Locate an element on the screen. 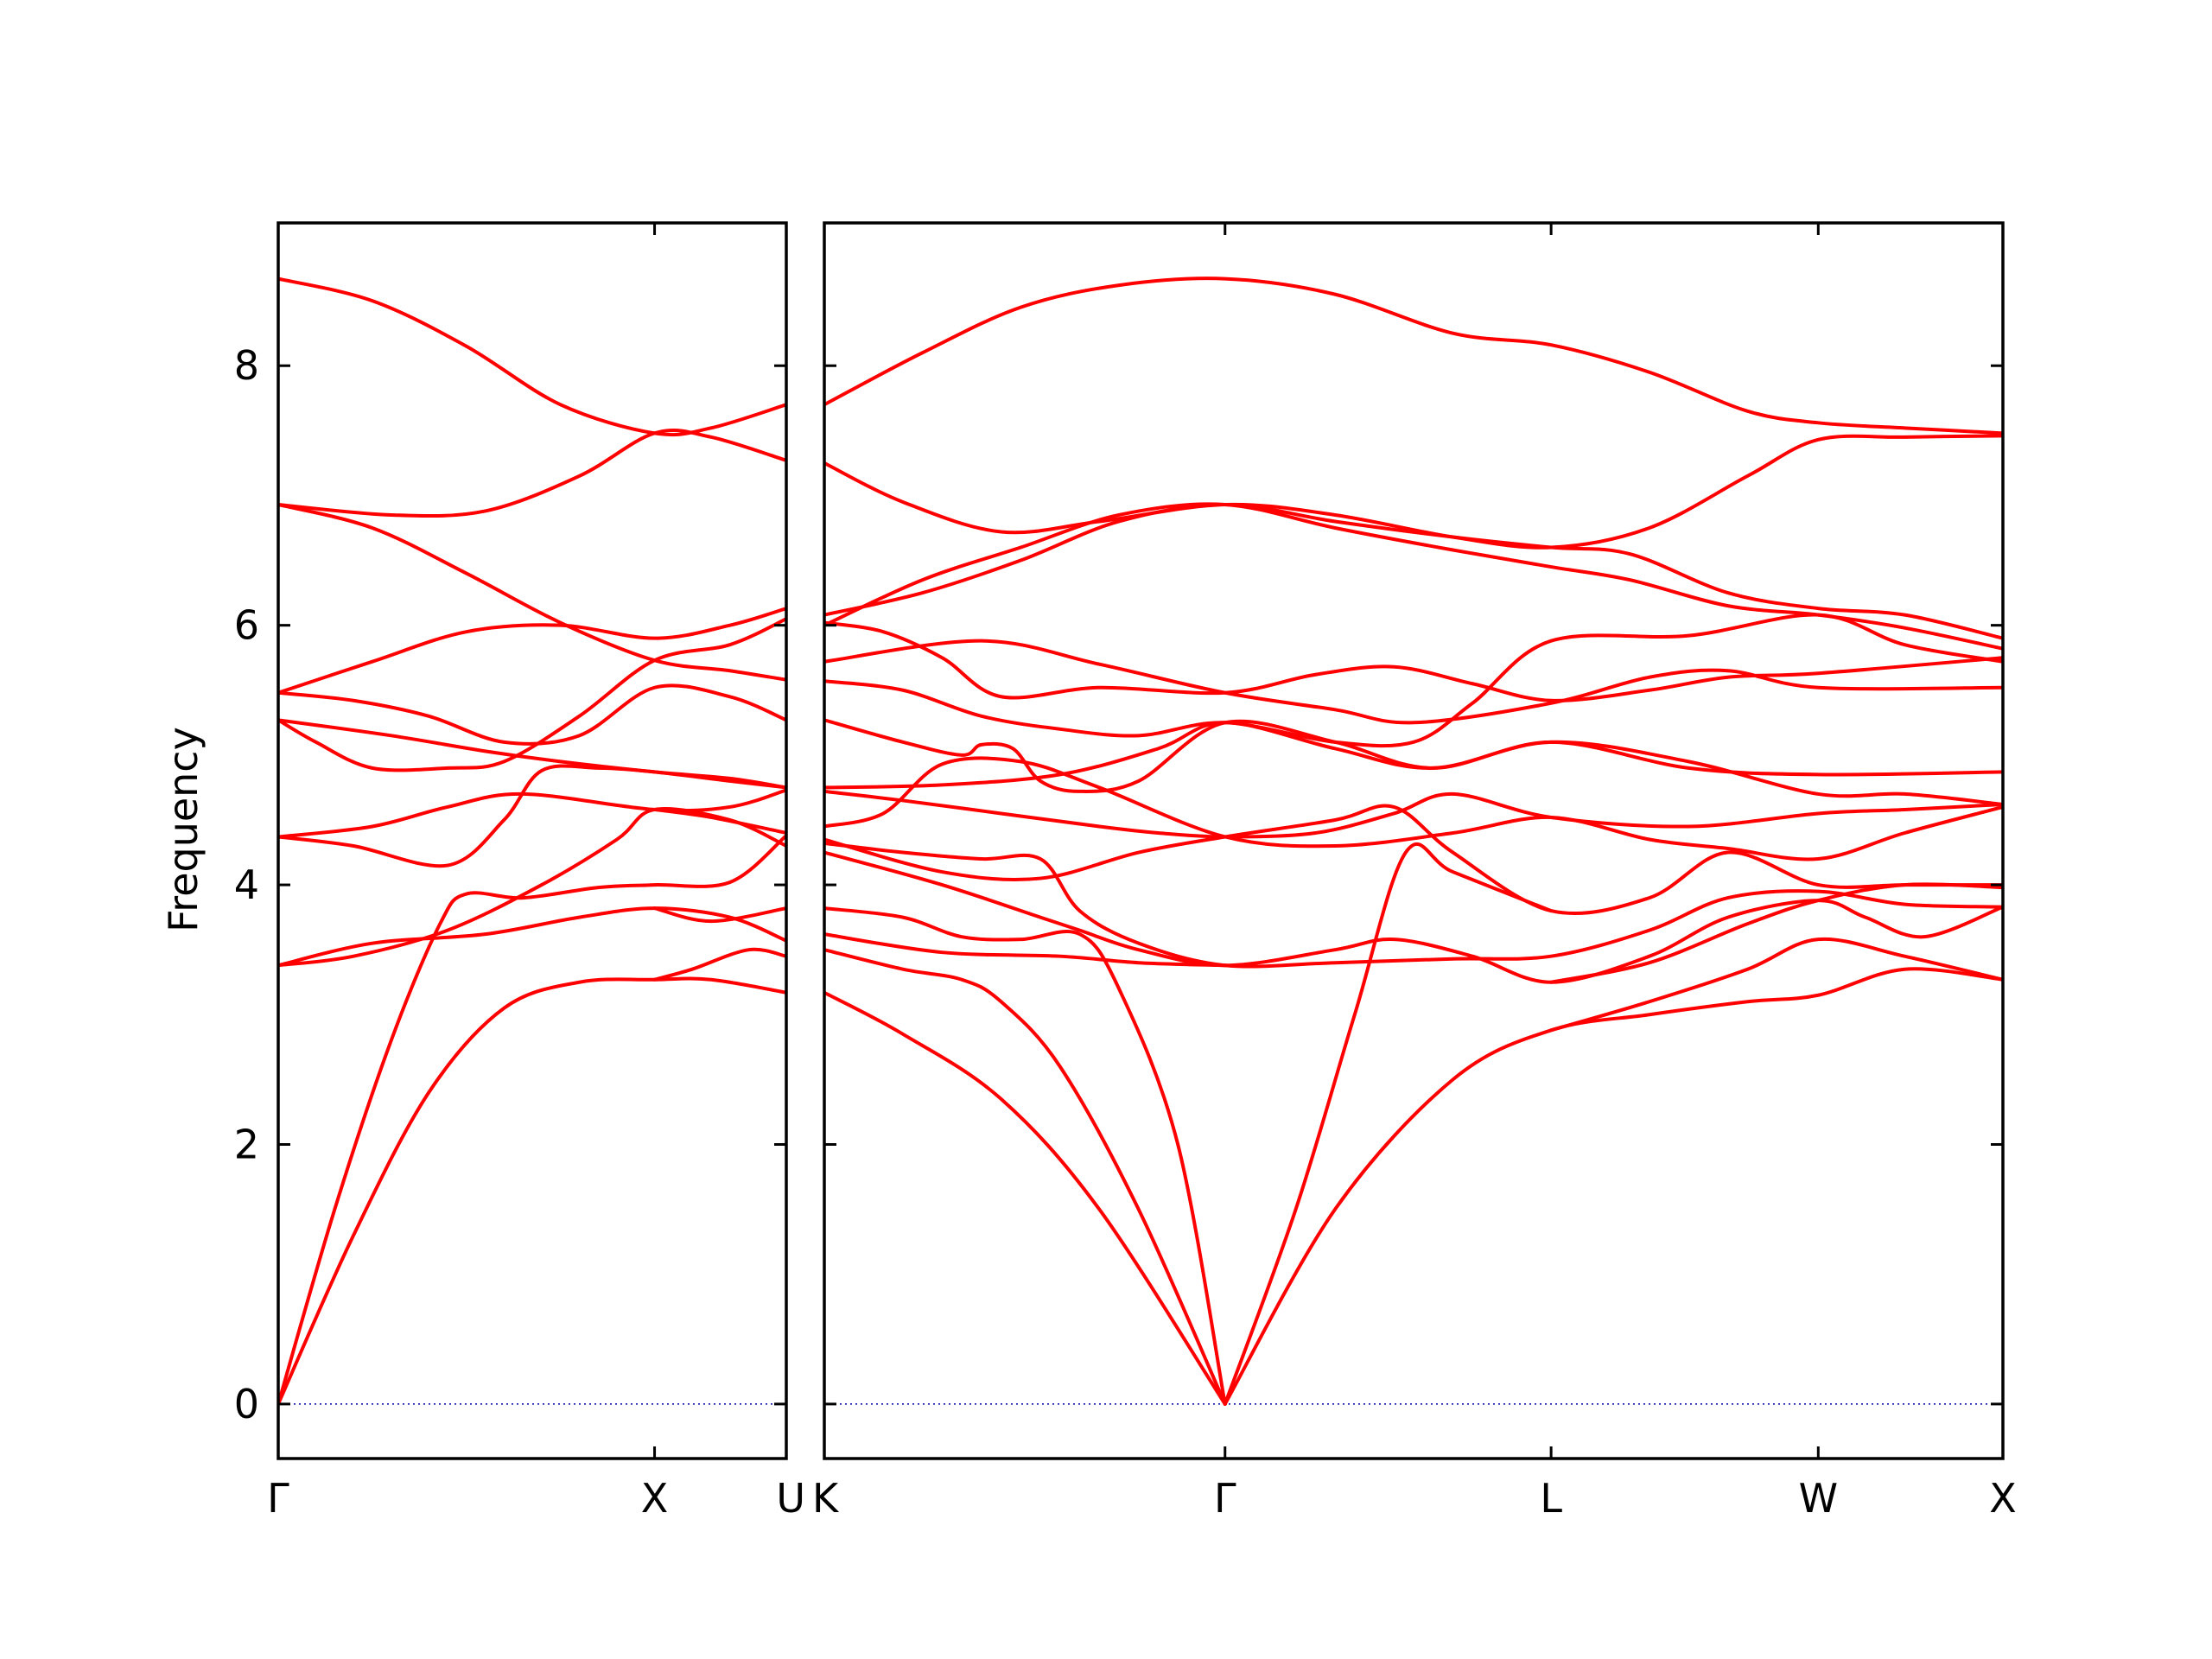 The height and width of the screenshot is (1659, 2212). y-tick-label: 8 is located at coordinates (246, 365).